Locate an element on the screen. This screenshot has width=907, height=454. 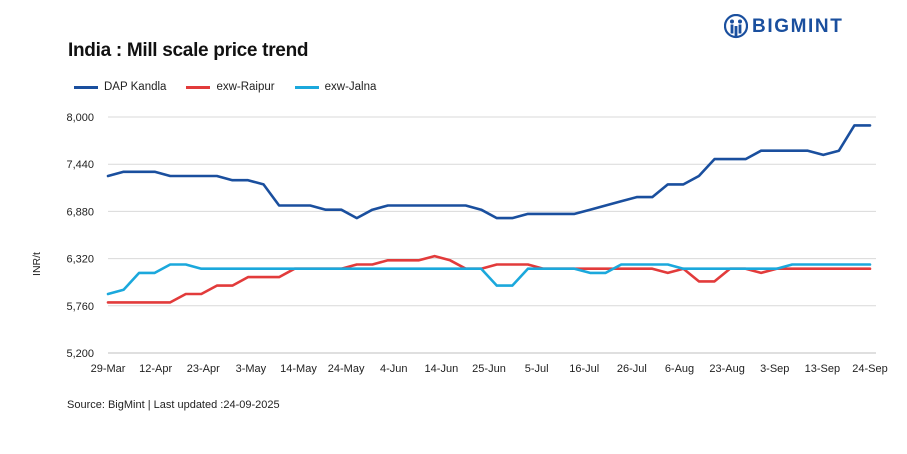
x-tick-label: 24-May is located at coordinates (346, 369).